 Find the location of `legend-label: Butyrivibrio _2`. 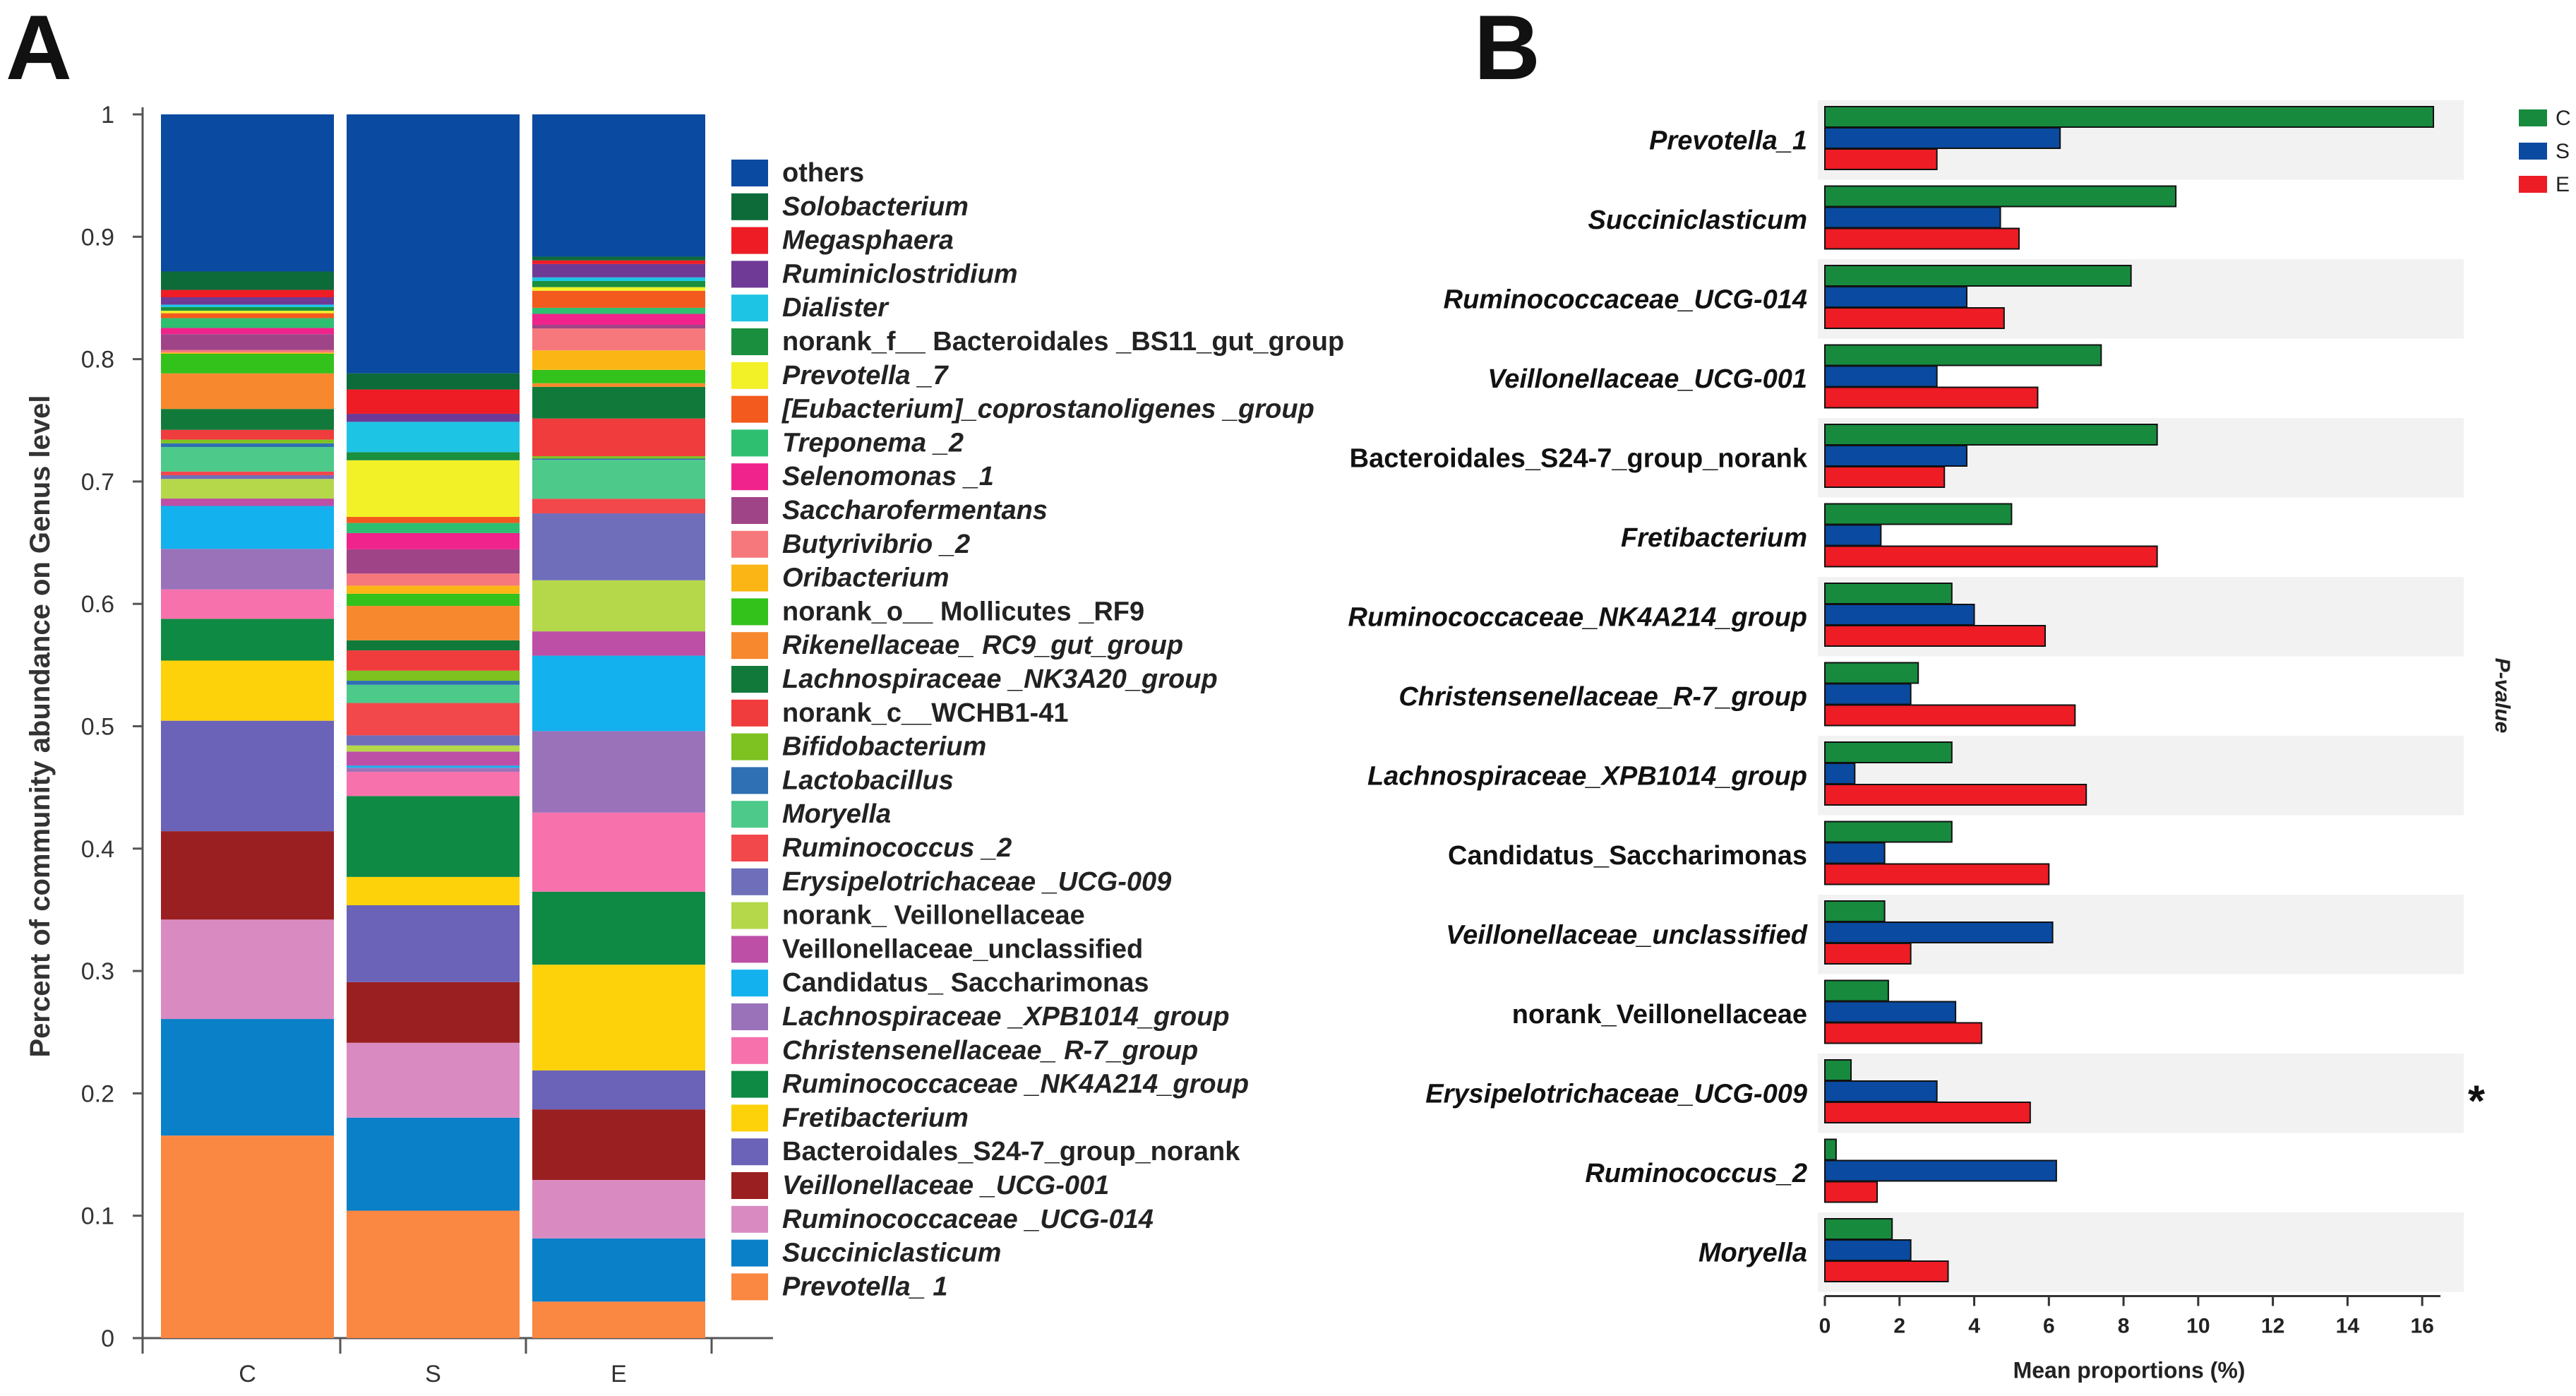

legend-label: Butyrivibrio _2 is located at coordinates (876, 544).